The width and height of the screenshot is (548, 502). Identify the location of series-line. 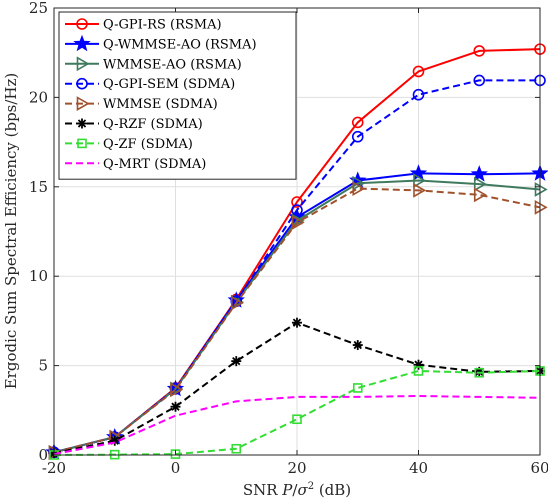
(297, 425).